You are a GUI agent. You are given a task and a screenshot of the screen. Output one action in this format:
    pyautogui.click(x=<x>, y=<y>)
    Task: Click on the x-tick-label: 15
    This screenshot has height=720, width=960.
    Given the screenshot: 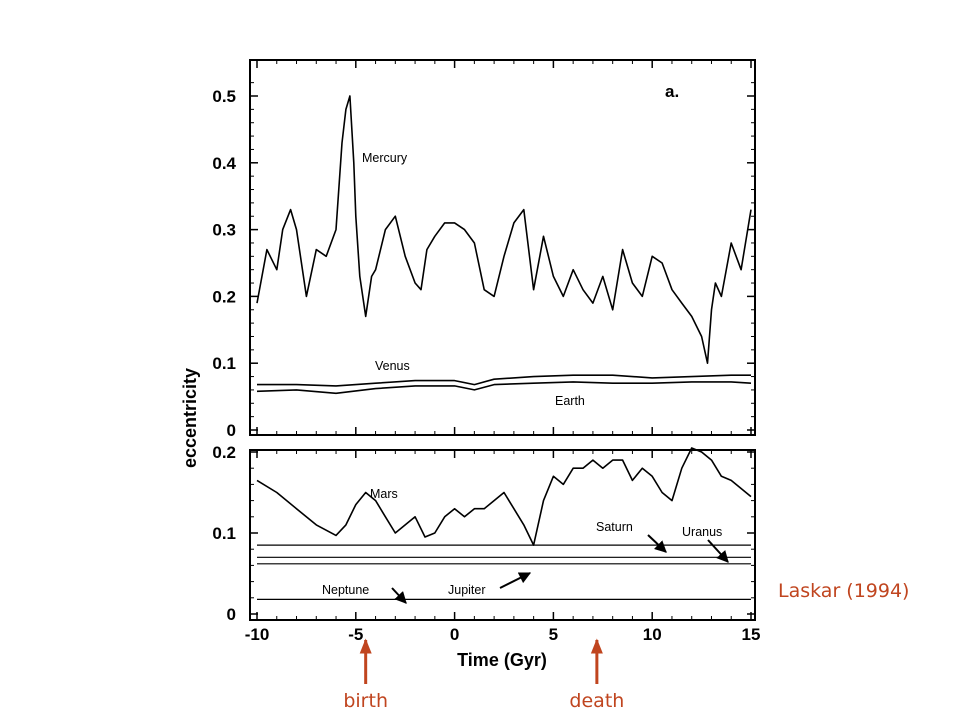 What is the action you would take?
    pyautogui.click(x=751, y=634)
    